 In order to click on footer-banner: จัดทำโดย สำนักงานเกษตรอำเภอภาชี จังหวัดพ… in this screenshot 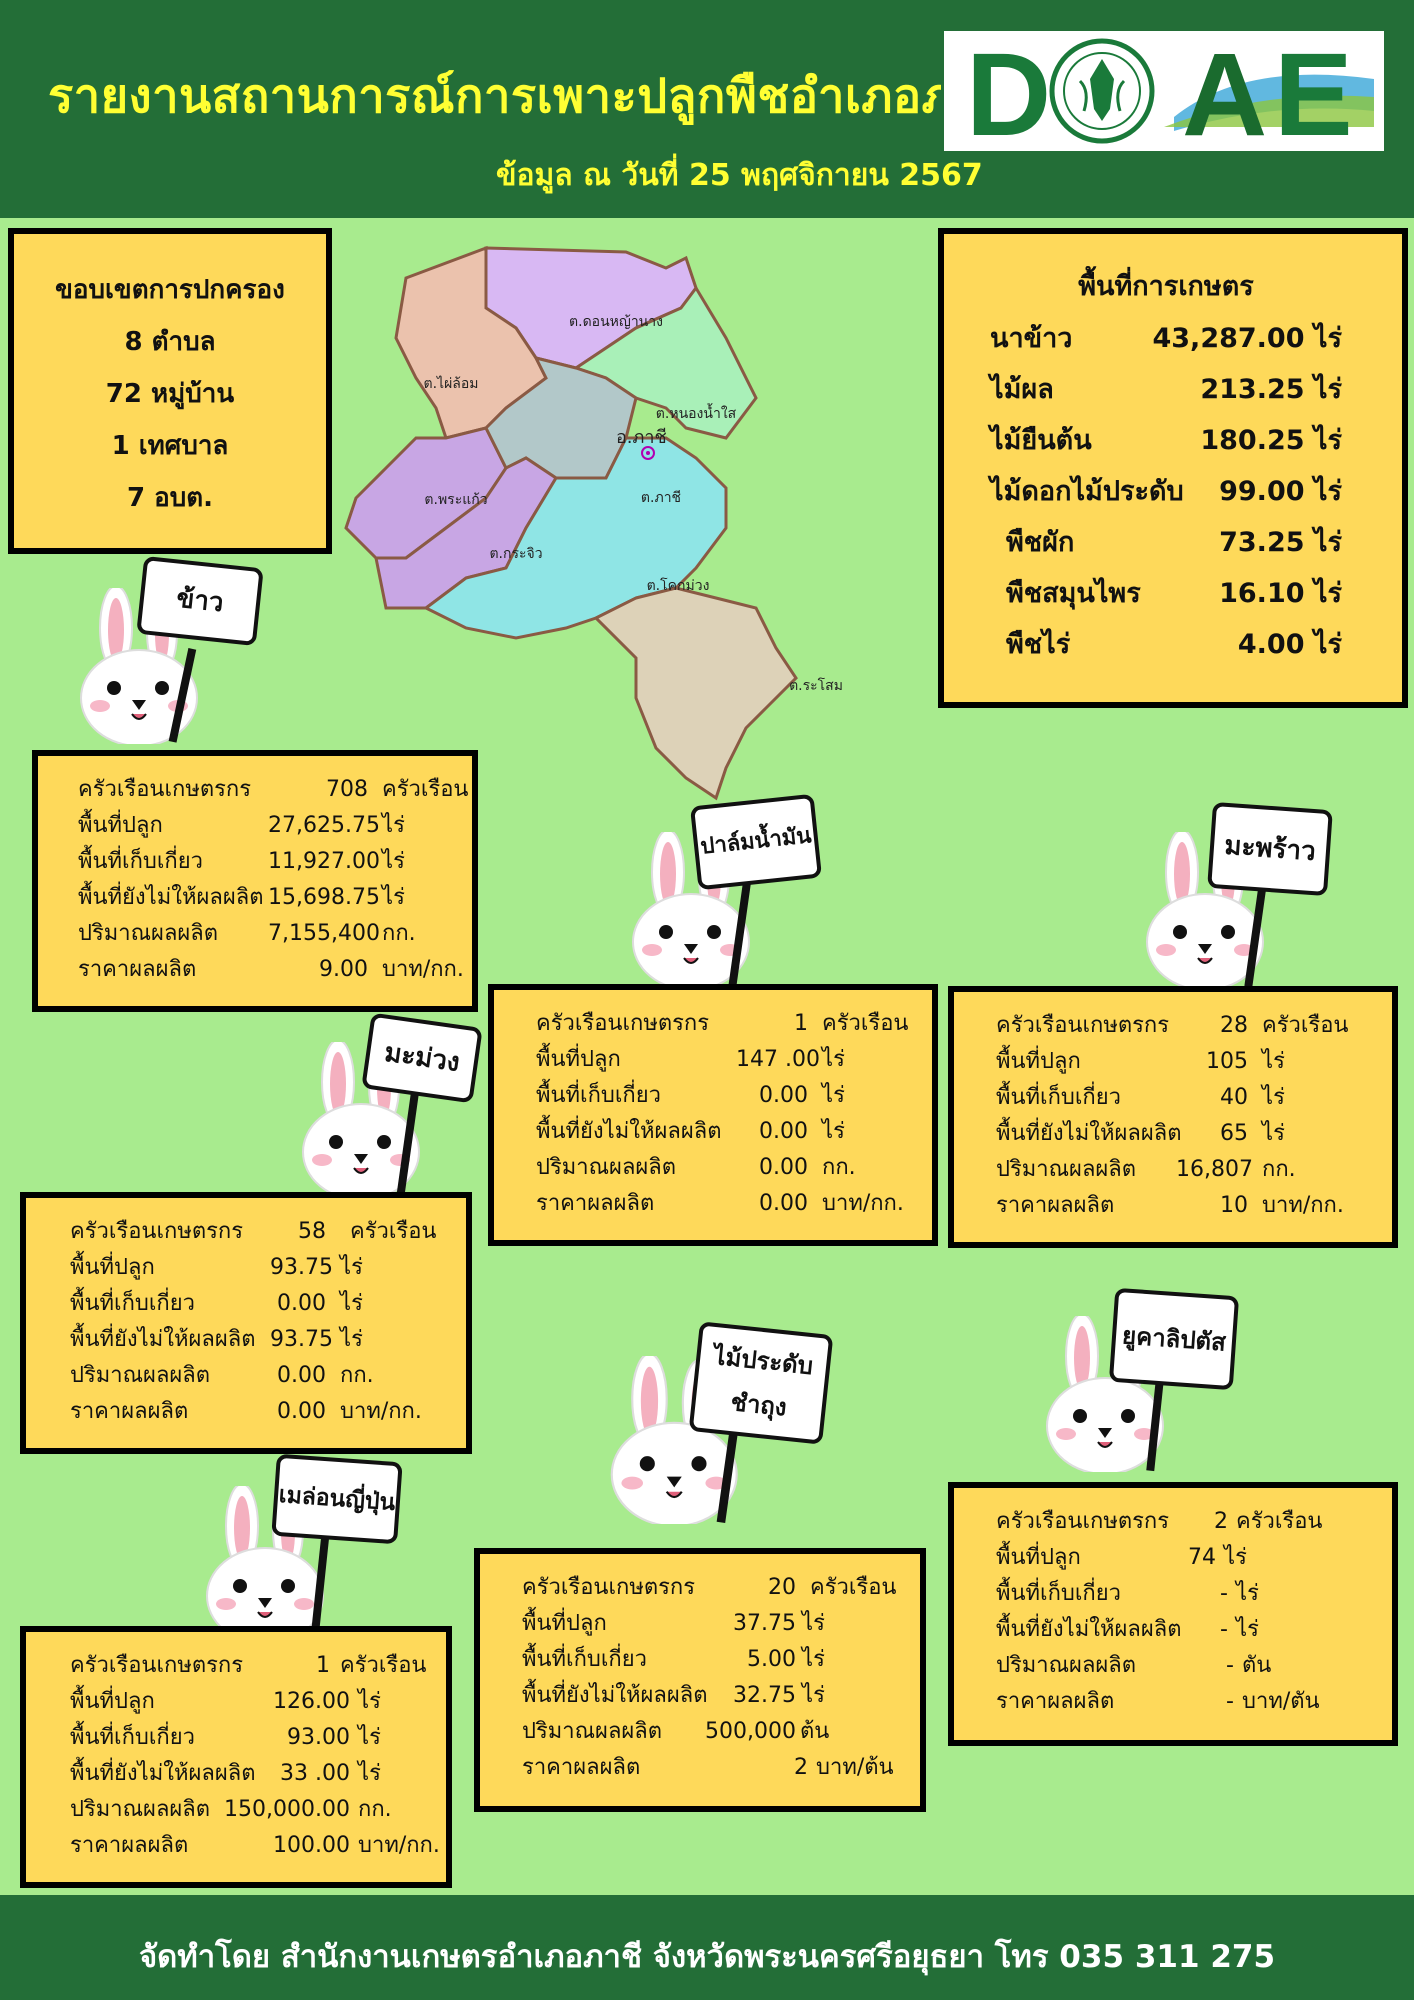, I will do `click(707, 1947)`.